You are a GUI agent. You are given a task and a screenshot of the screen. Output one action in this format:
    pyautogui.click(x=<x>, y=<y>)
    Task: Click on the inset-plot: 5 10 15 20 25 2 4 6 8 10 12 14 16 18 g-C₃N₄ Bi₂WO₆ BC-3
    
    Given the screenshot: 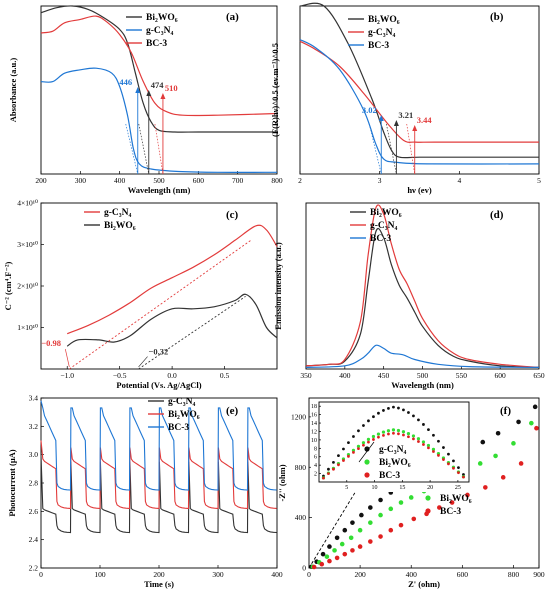 What is the action you would take?
    pyautogui.click(x=393, y=446)
    